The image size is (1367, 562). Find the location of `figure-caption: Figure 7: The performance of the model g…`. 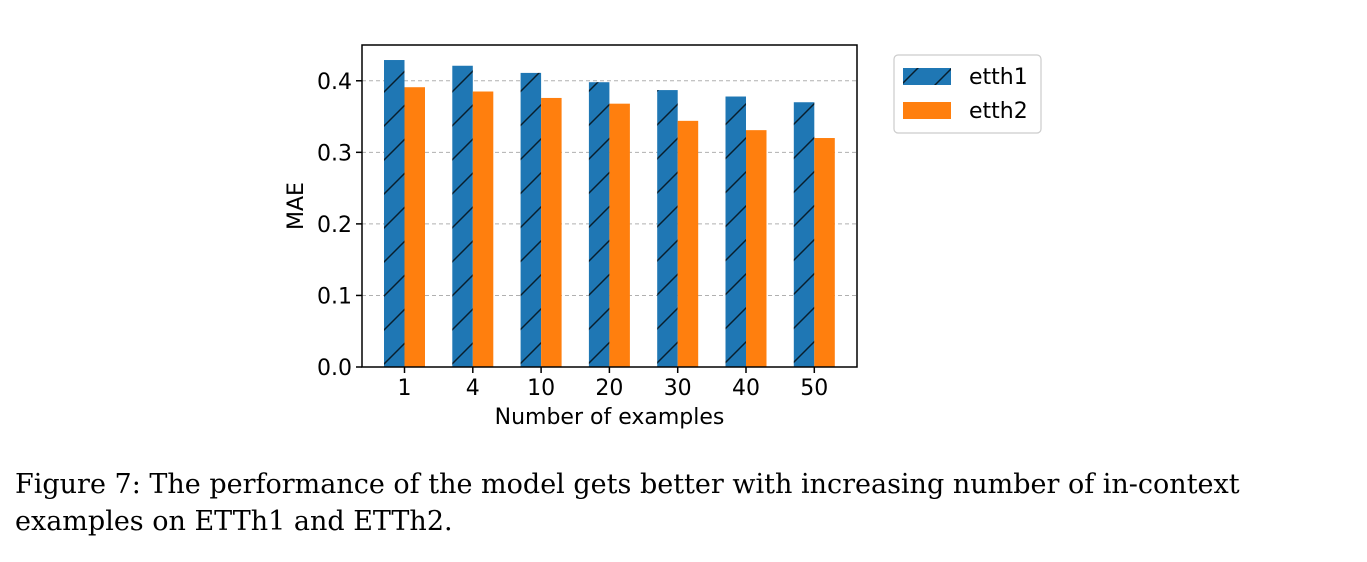

figure-caption: Figure 7: The performance of the model g… is located at coordinates (627, 503).